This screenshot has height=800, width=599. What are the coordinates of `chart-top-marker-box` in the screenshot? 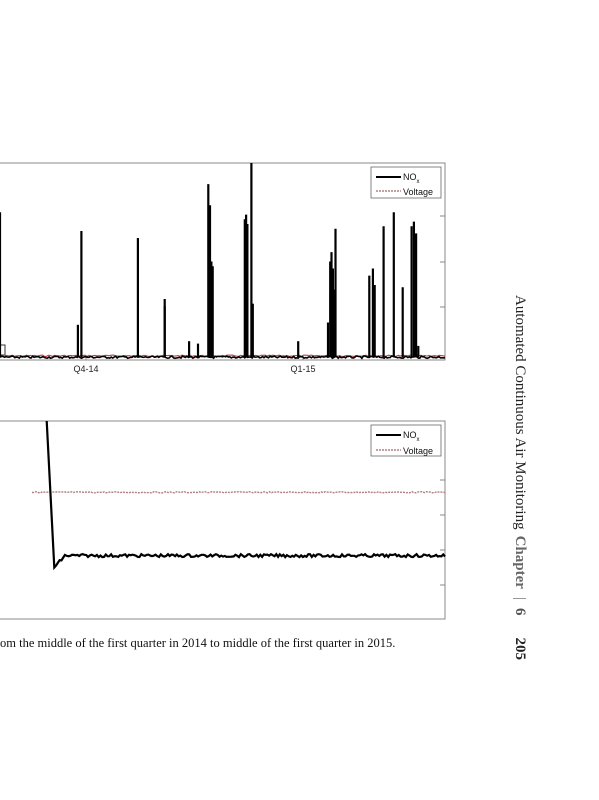 It's located at (3, 350).